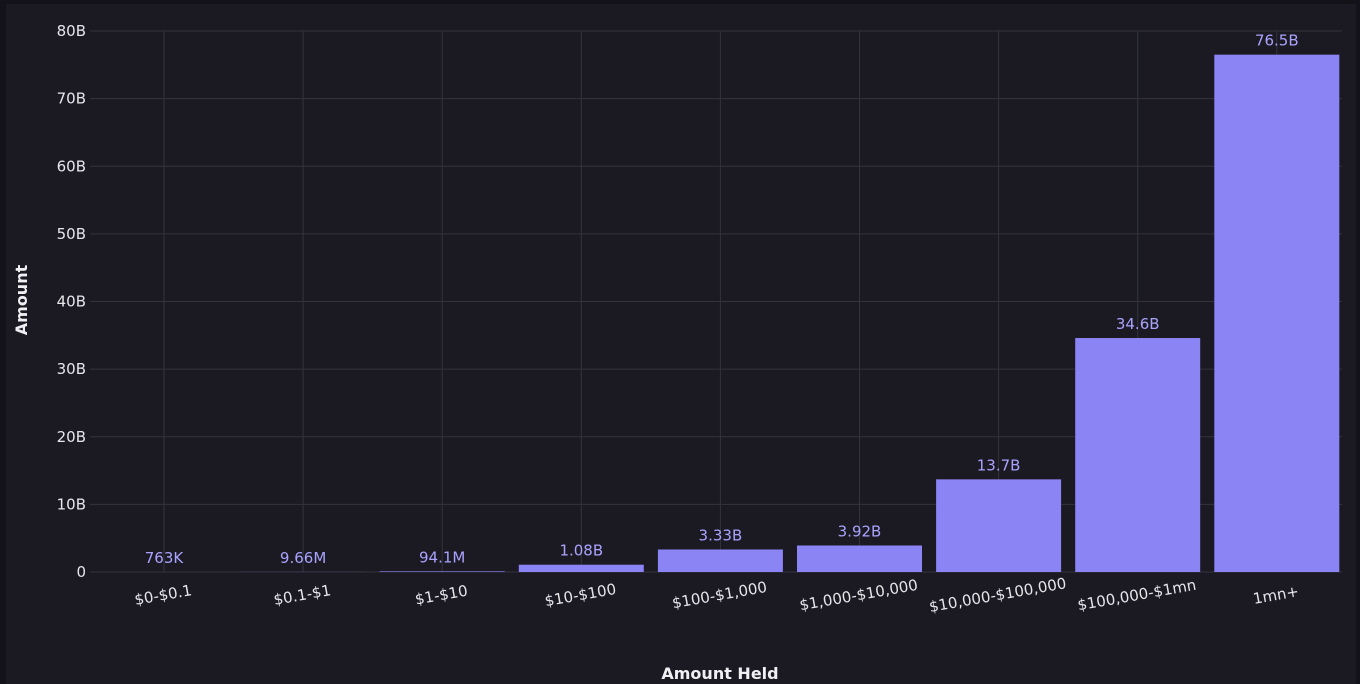 This screenshot has width=1360, height=684. Describe the element at coordinates (165, 558) in the screenshot. I see `bar-value-label: 763K` at that location.